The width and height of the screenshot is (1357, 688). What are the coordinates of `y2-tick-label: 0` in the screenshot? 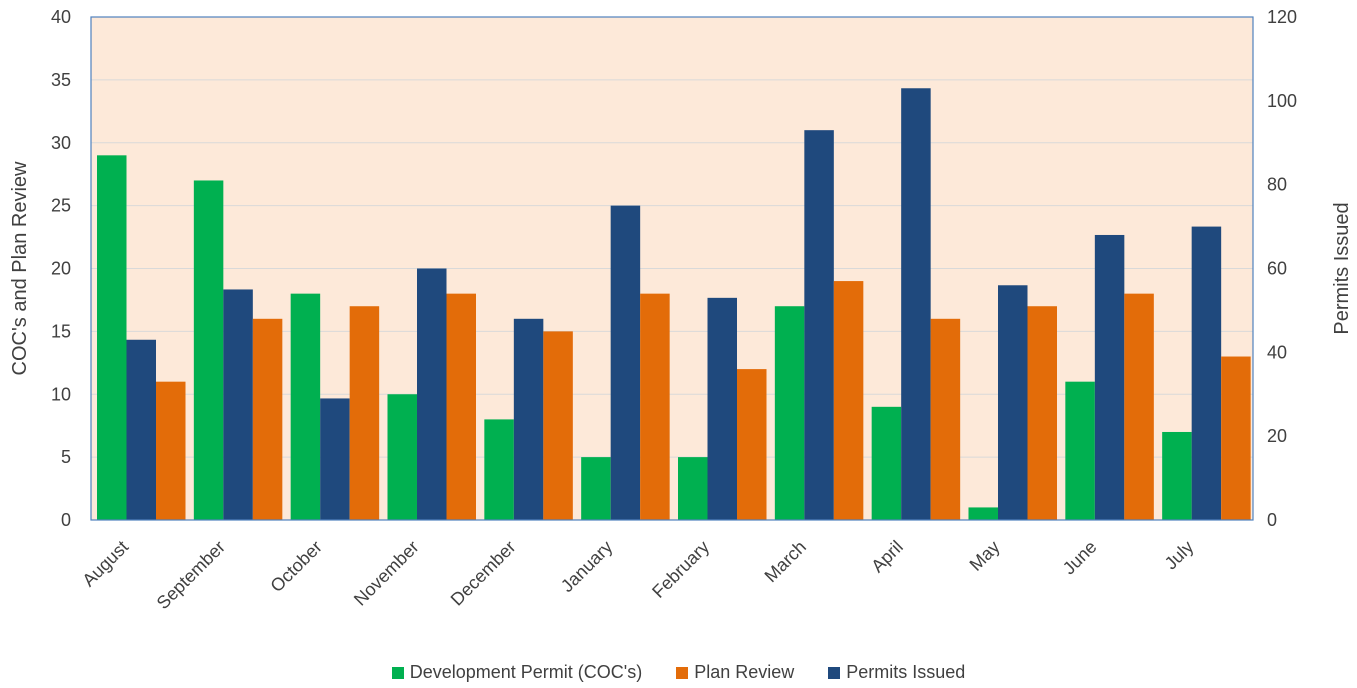 It's located at (1272, 520).